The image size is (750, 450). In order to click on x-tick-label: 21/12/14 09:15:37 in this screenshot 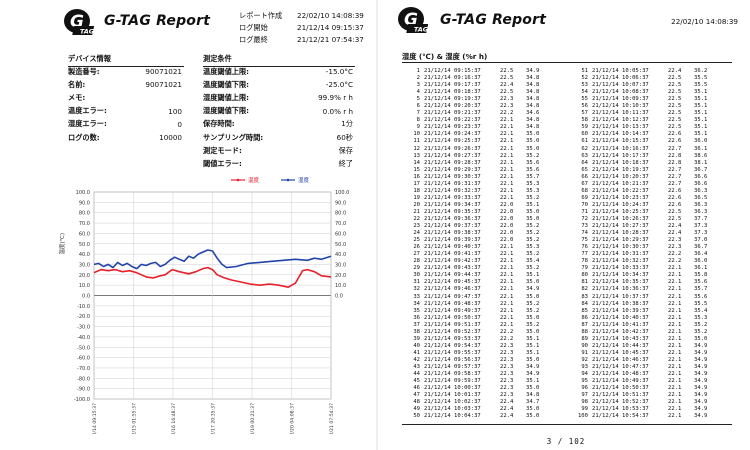, I will do `click(95, 418)`.